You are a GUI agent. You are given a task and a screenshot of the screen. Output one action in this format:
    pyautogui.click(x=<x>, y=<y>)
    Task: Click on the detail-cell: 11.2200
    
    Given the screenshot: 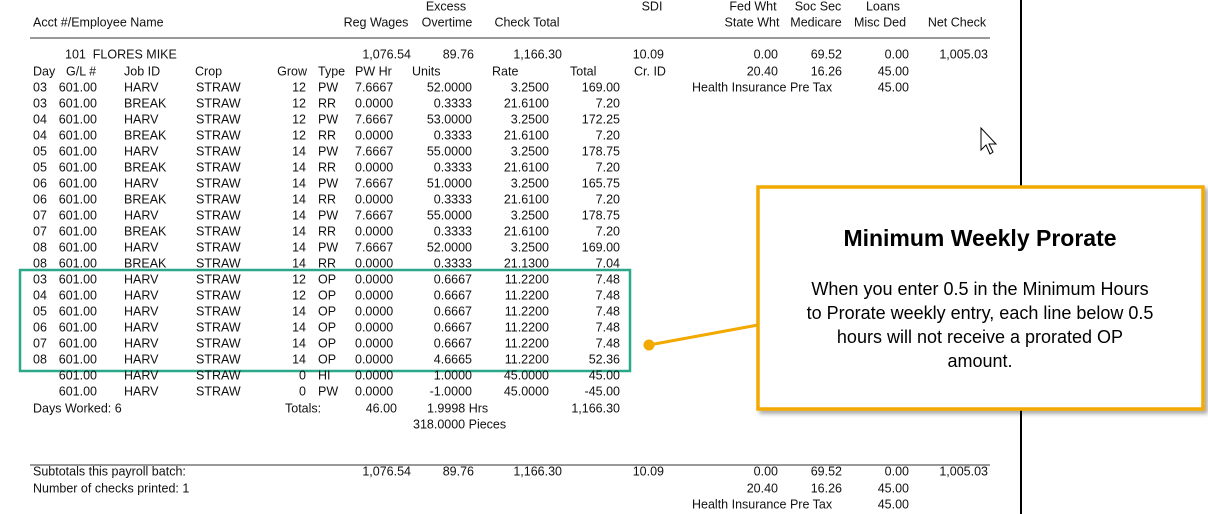 What is the action you would take?
    pyautogui.click(x=527, y=343)
    